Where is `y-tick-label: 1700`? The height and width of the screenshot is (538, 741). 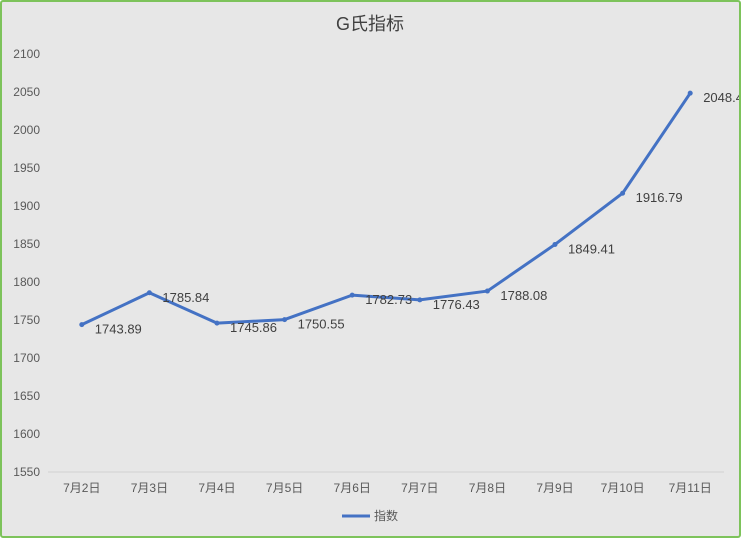 y-tick-label: 1700 is located at coordinates (26, 358).